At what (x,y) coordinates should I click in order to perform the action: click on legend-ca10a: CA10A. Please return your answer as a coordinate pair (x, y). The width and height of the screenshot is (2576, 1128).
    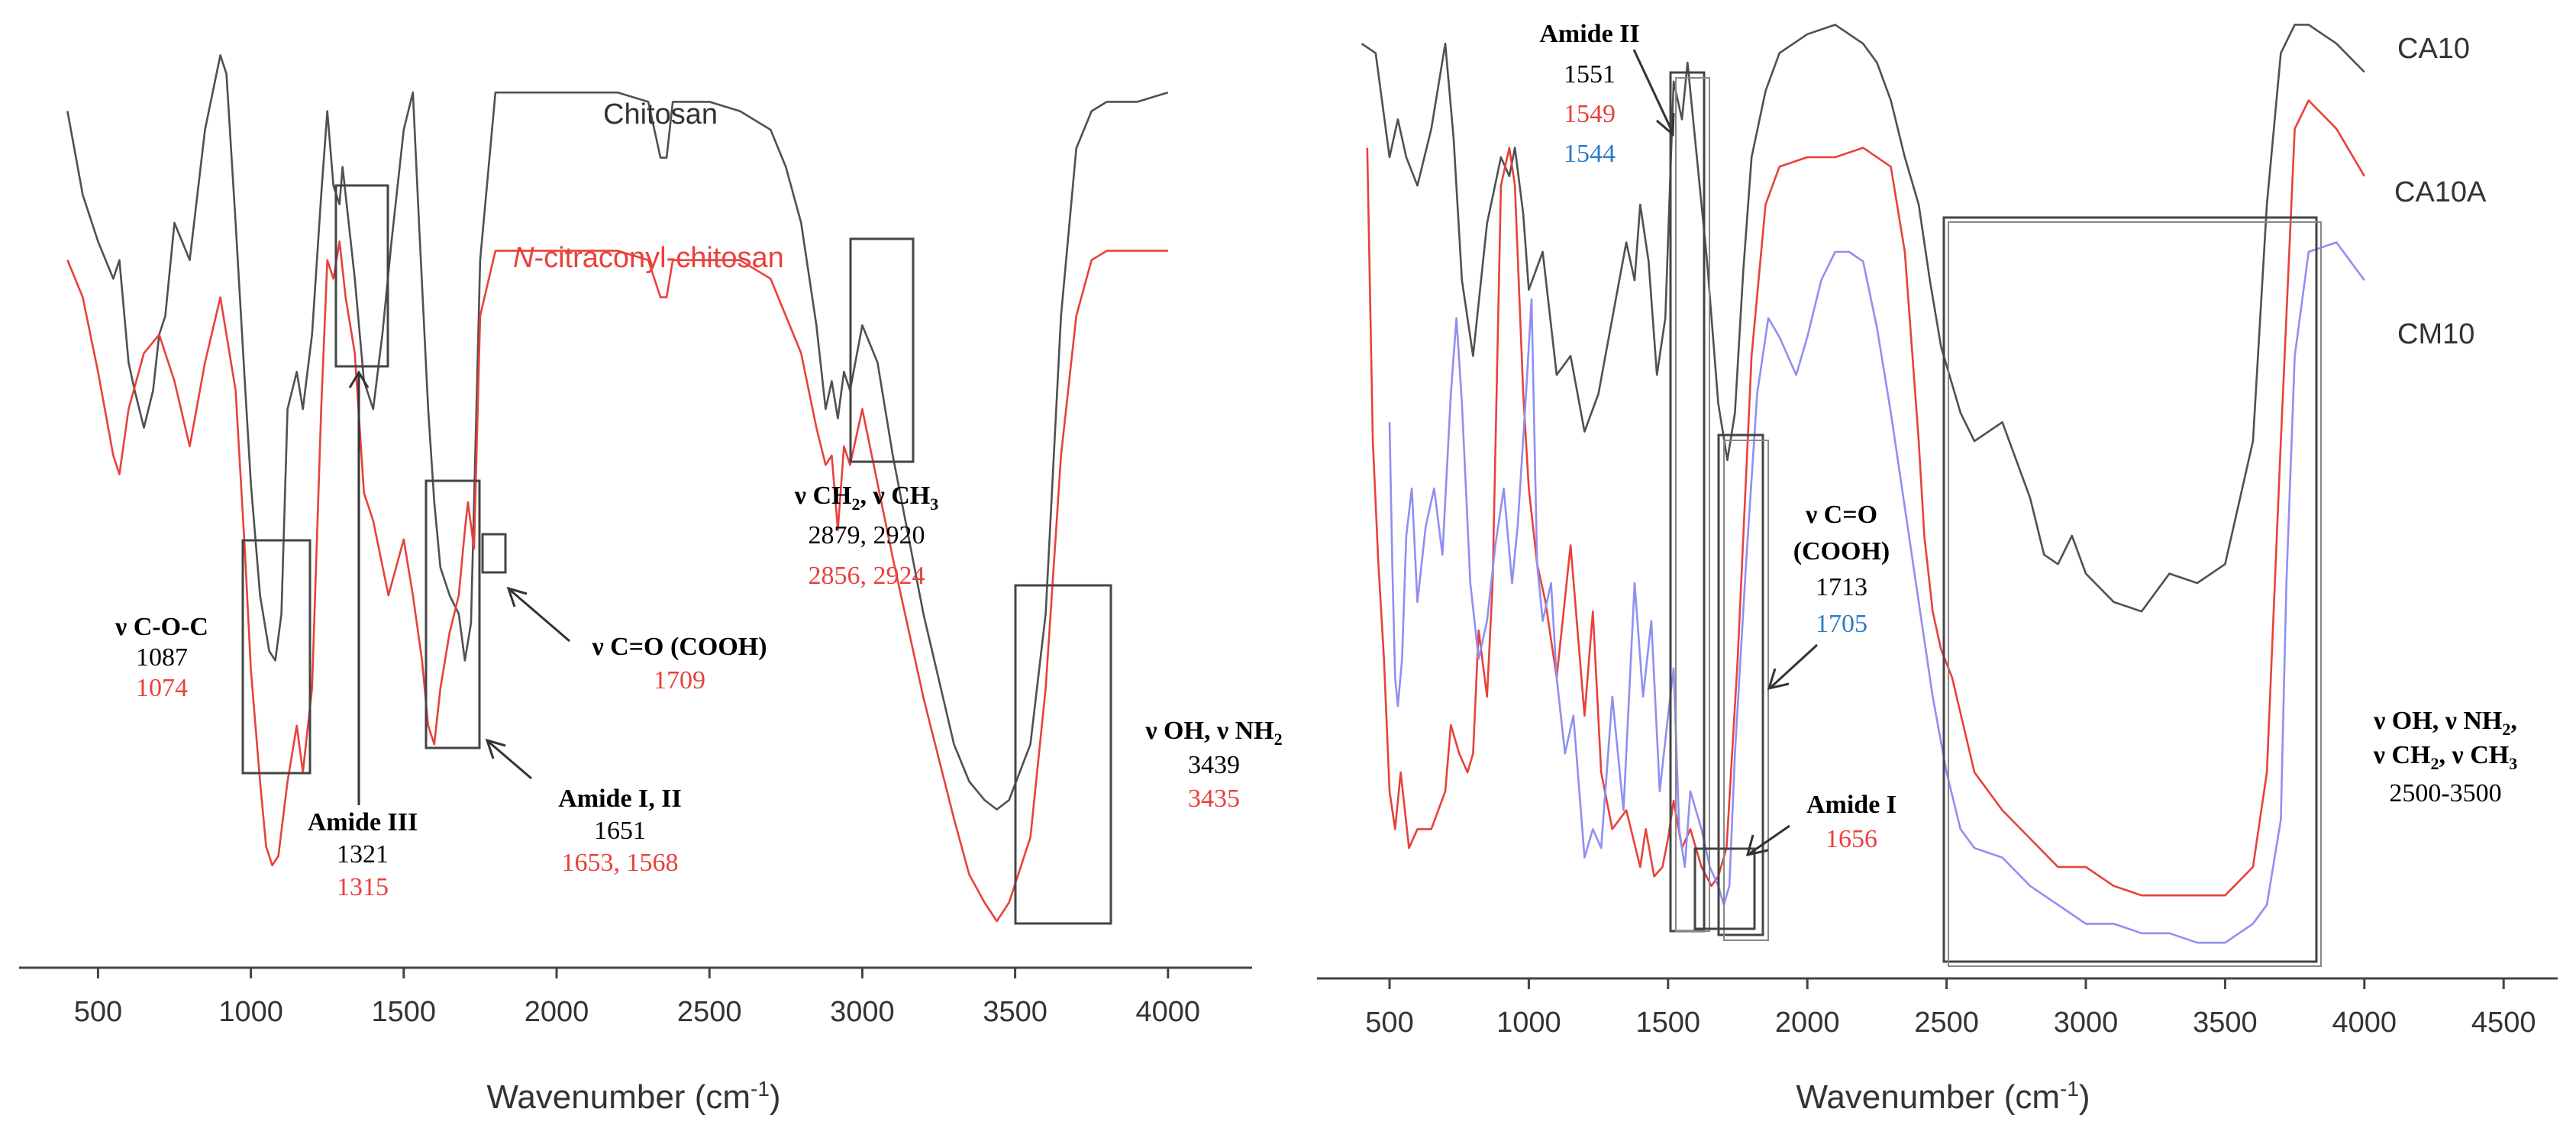
    Looking at the image, I should click on (2440, 192).